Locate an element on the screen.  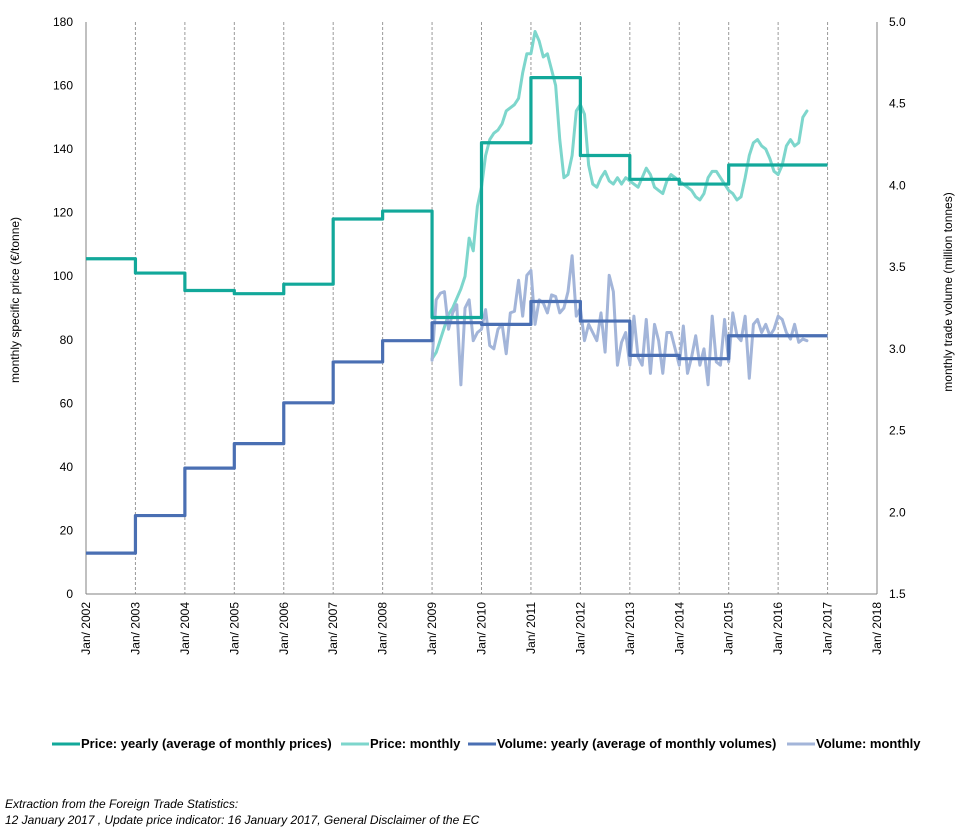
x-tick-label: Jan/ 2015 is located at coordinates (729, 628).